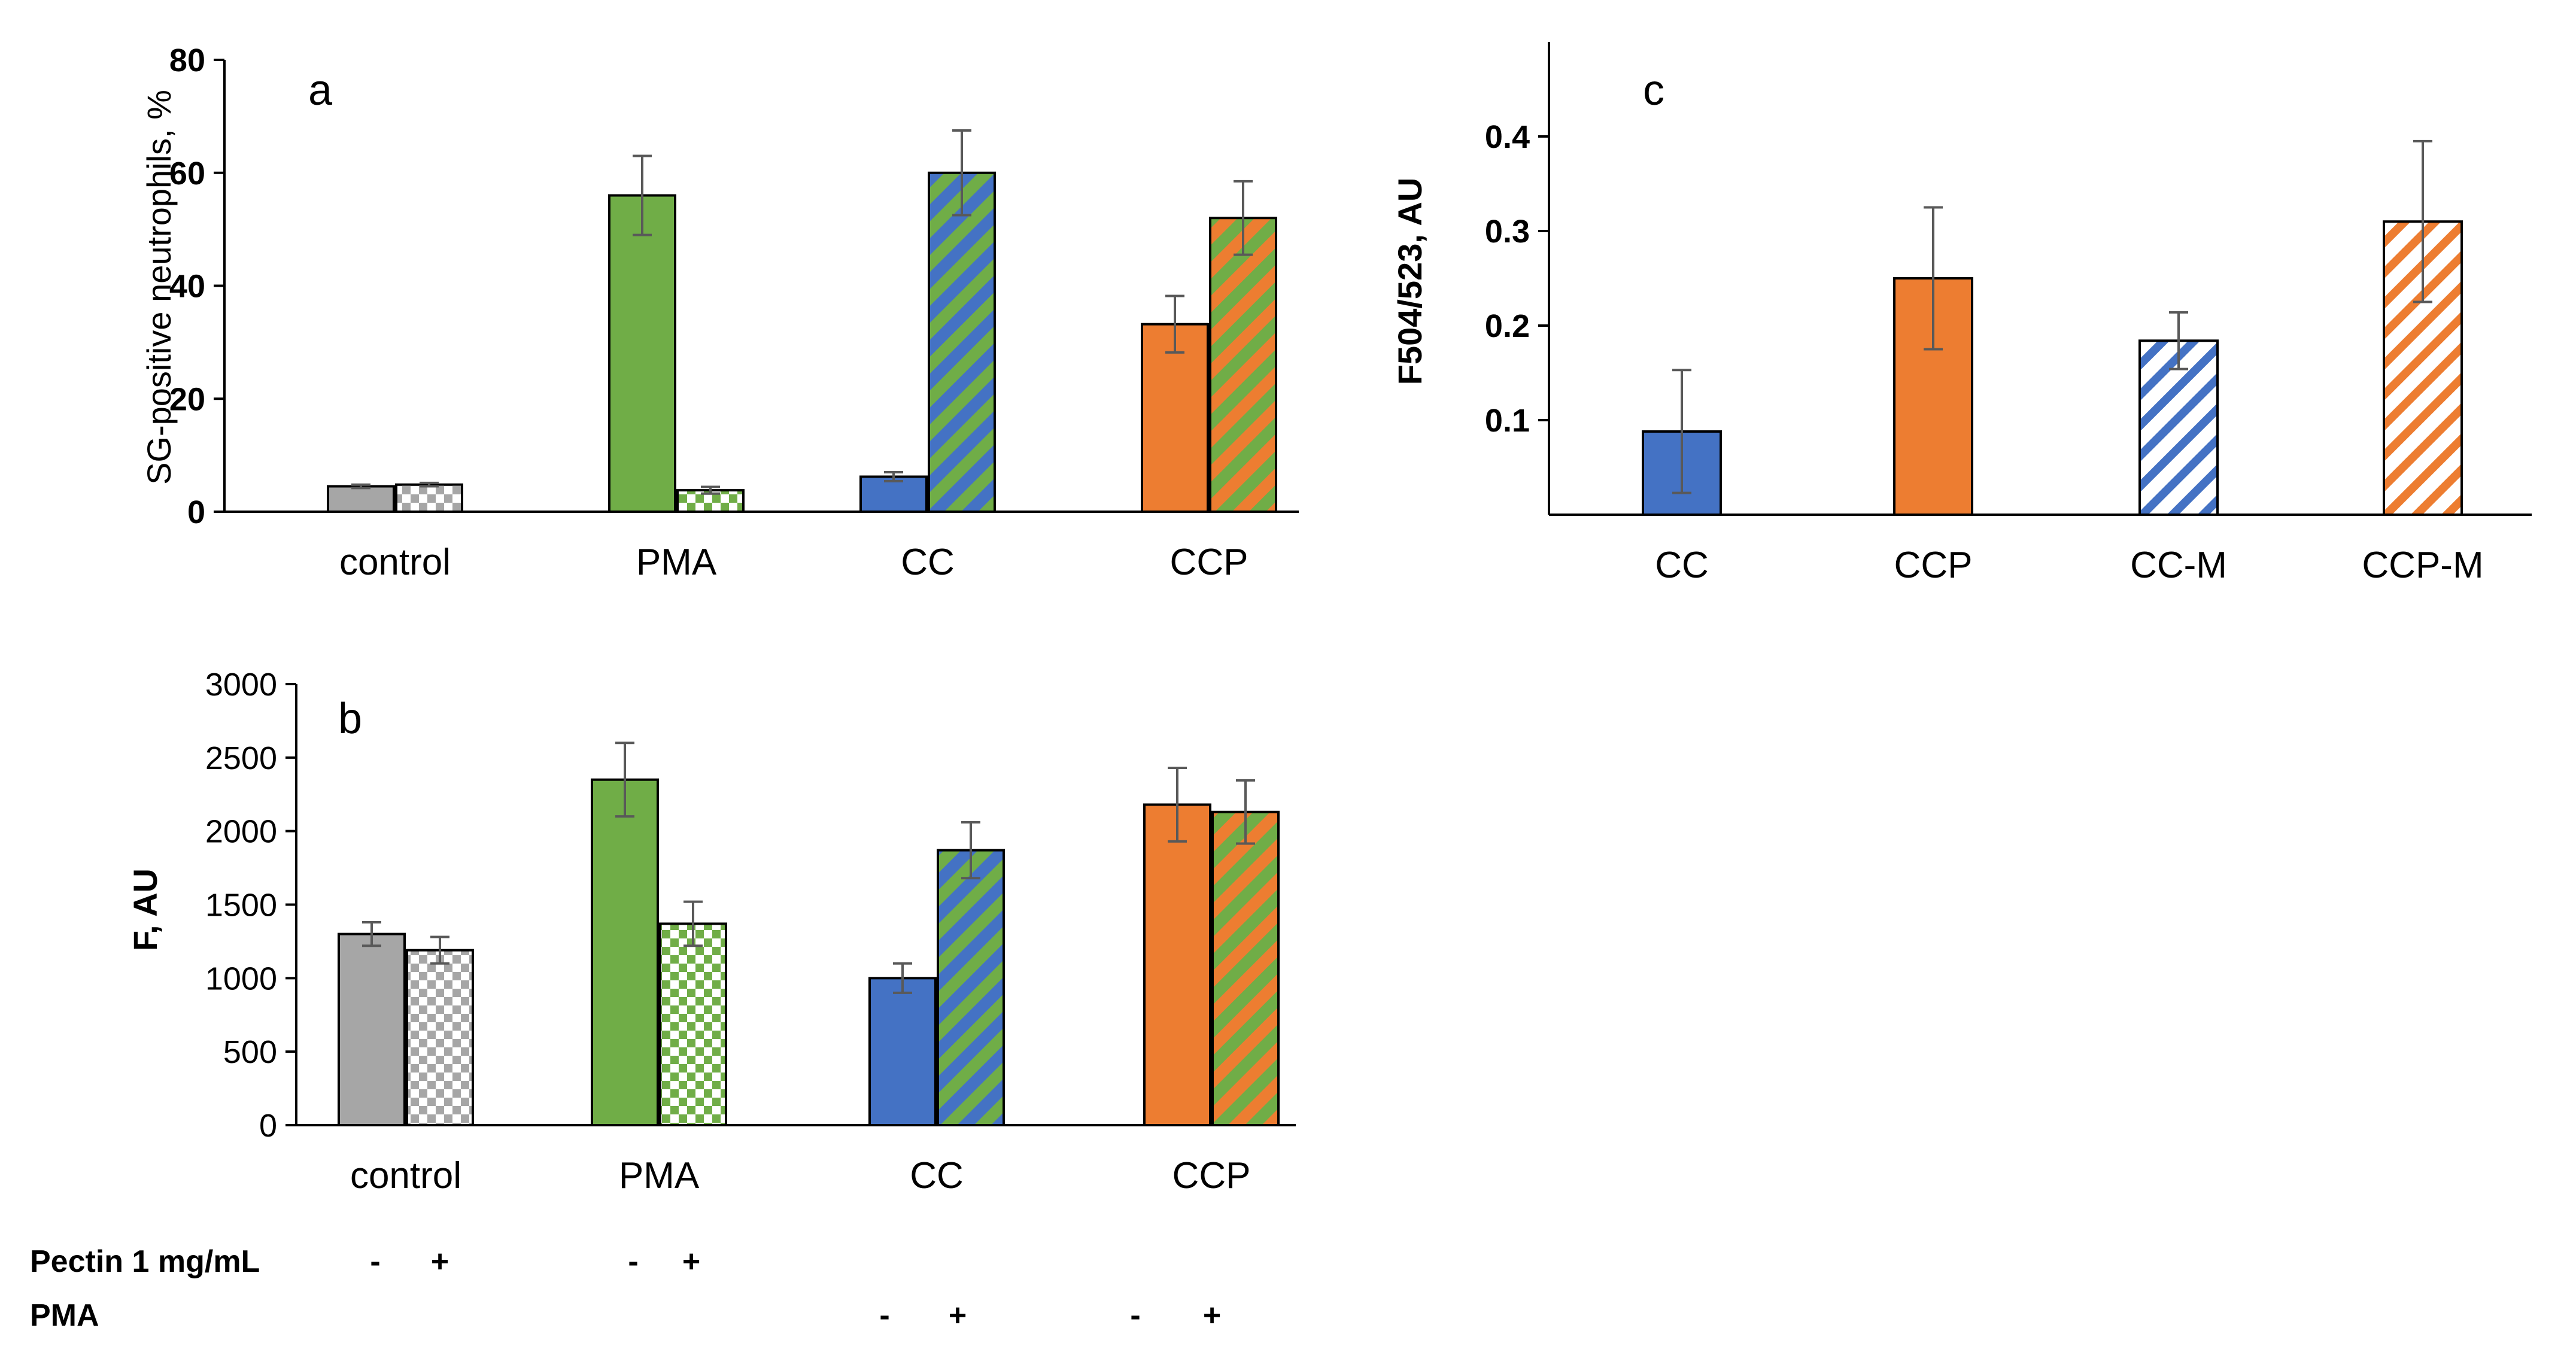  Describe the element at coordinates (159, 287) in the screenshot. I see `panel-a-y-axis-label: SG-positive neutrophils, %` at that location.